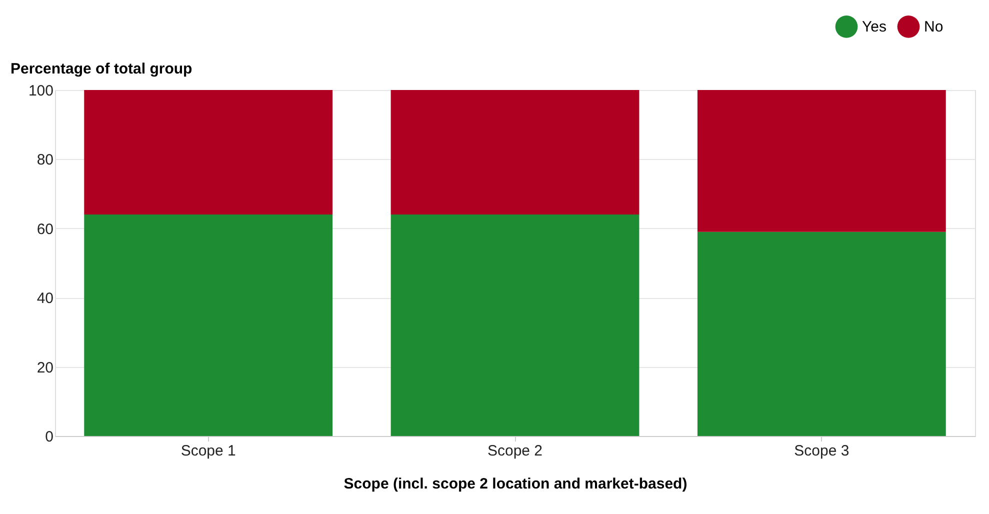  What do you see at coordinates (208, 451) in the screenshot?
I see `x-tick-label: Scope 1` at bounding box center [208, 451].